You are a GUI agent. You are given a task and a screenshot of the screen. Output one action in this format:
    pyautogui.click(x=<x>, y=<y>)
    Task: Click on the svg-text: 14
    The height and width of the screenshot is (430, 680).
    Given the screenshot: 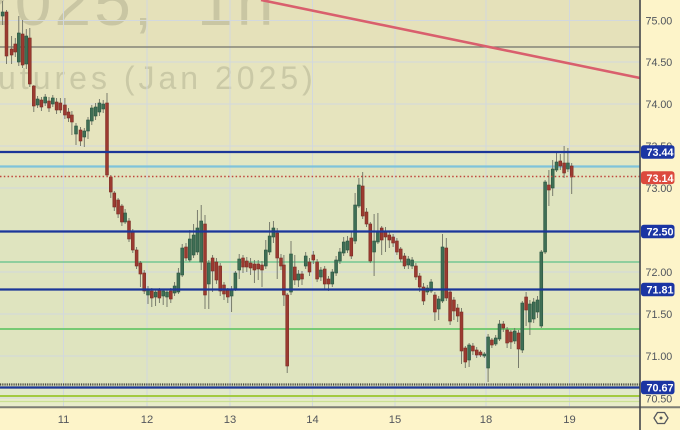 What is the action you would take?
    pyautogui.click(x=312, y=420)
    